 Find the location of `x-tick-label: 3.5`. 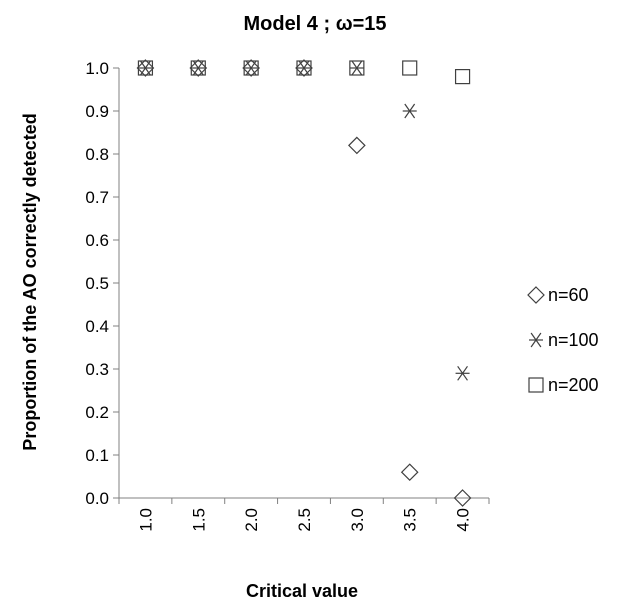

x-tick-label: 3.5 is located at coordinates (410, 520).